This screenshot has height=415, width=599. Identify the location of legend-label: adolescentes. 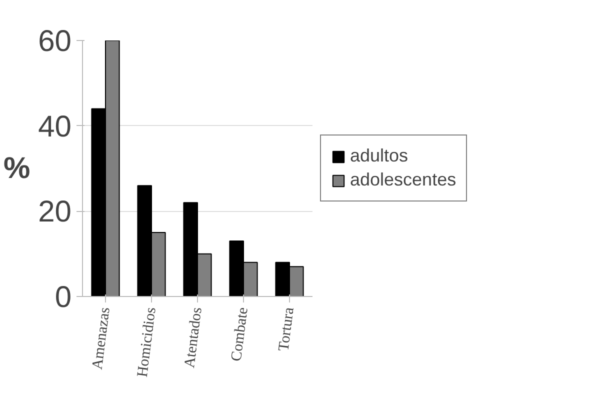
(403, 180).